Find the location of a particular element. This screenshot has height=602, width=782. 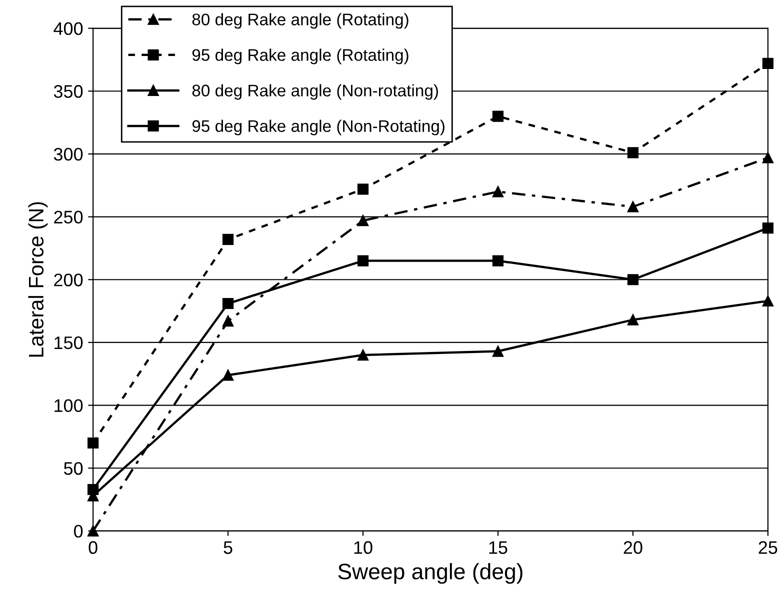

y-tick-label: 250 is located at coordinates (68, 217).